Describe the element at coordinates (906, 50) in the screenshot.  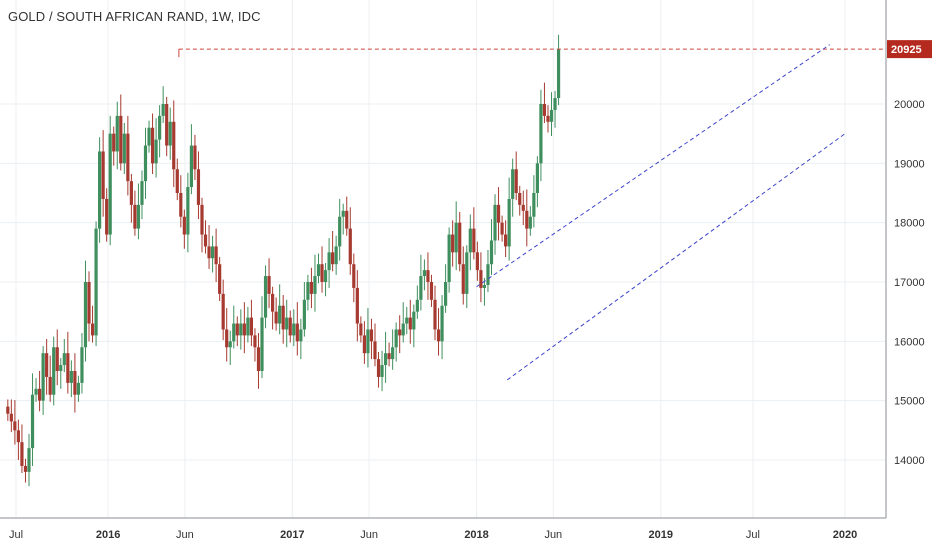
I see `last-price-label: 20925` at that location.